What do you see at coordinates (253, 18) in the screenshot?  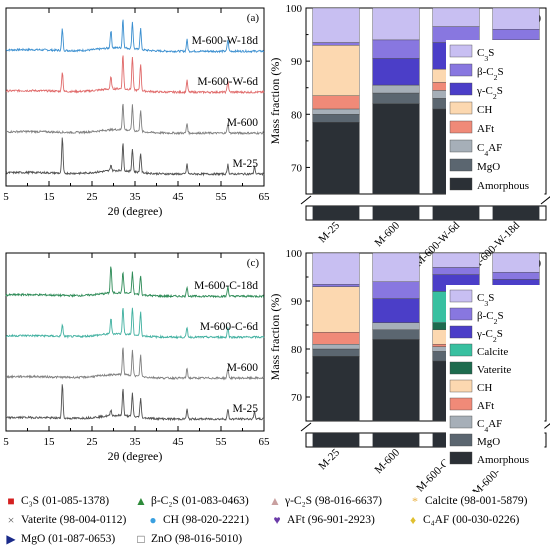 I see `panel-tag: (a)` at bounding box center [253, 18].